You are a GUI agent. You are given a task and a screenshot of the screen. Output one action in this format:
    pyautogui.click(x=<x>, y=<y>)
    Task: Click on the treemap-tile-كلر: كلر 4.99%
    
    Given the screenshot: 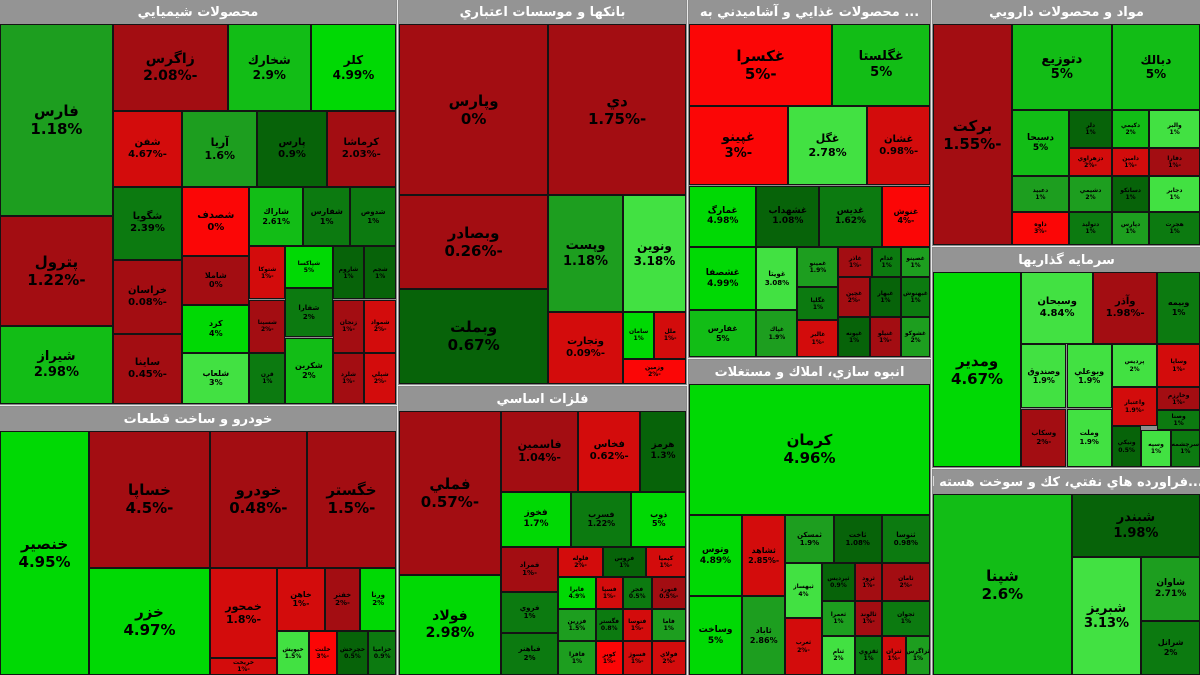 What is the action you would take?
    pyautogui.click(x=353, y=68)
    